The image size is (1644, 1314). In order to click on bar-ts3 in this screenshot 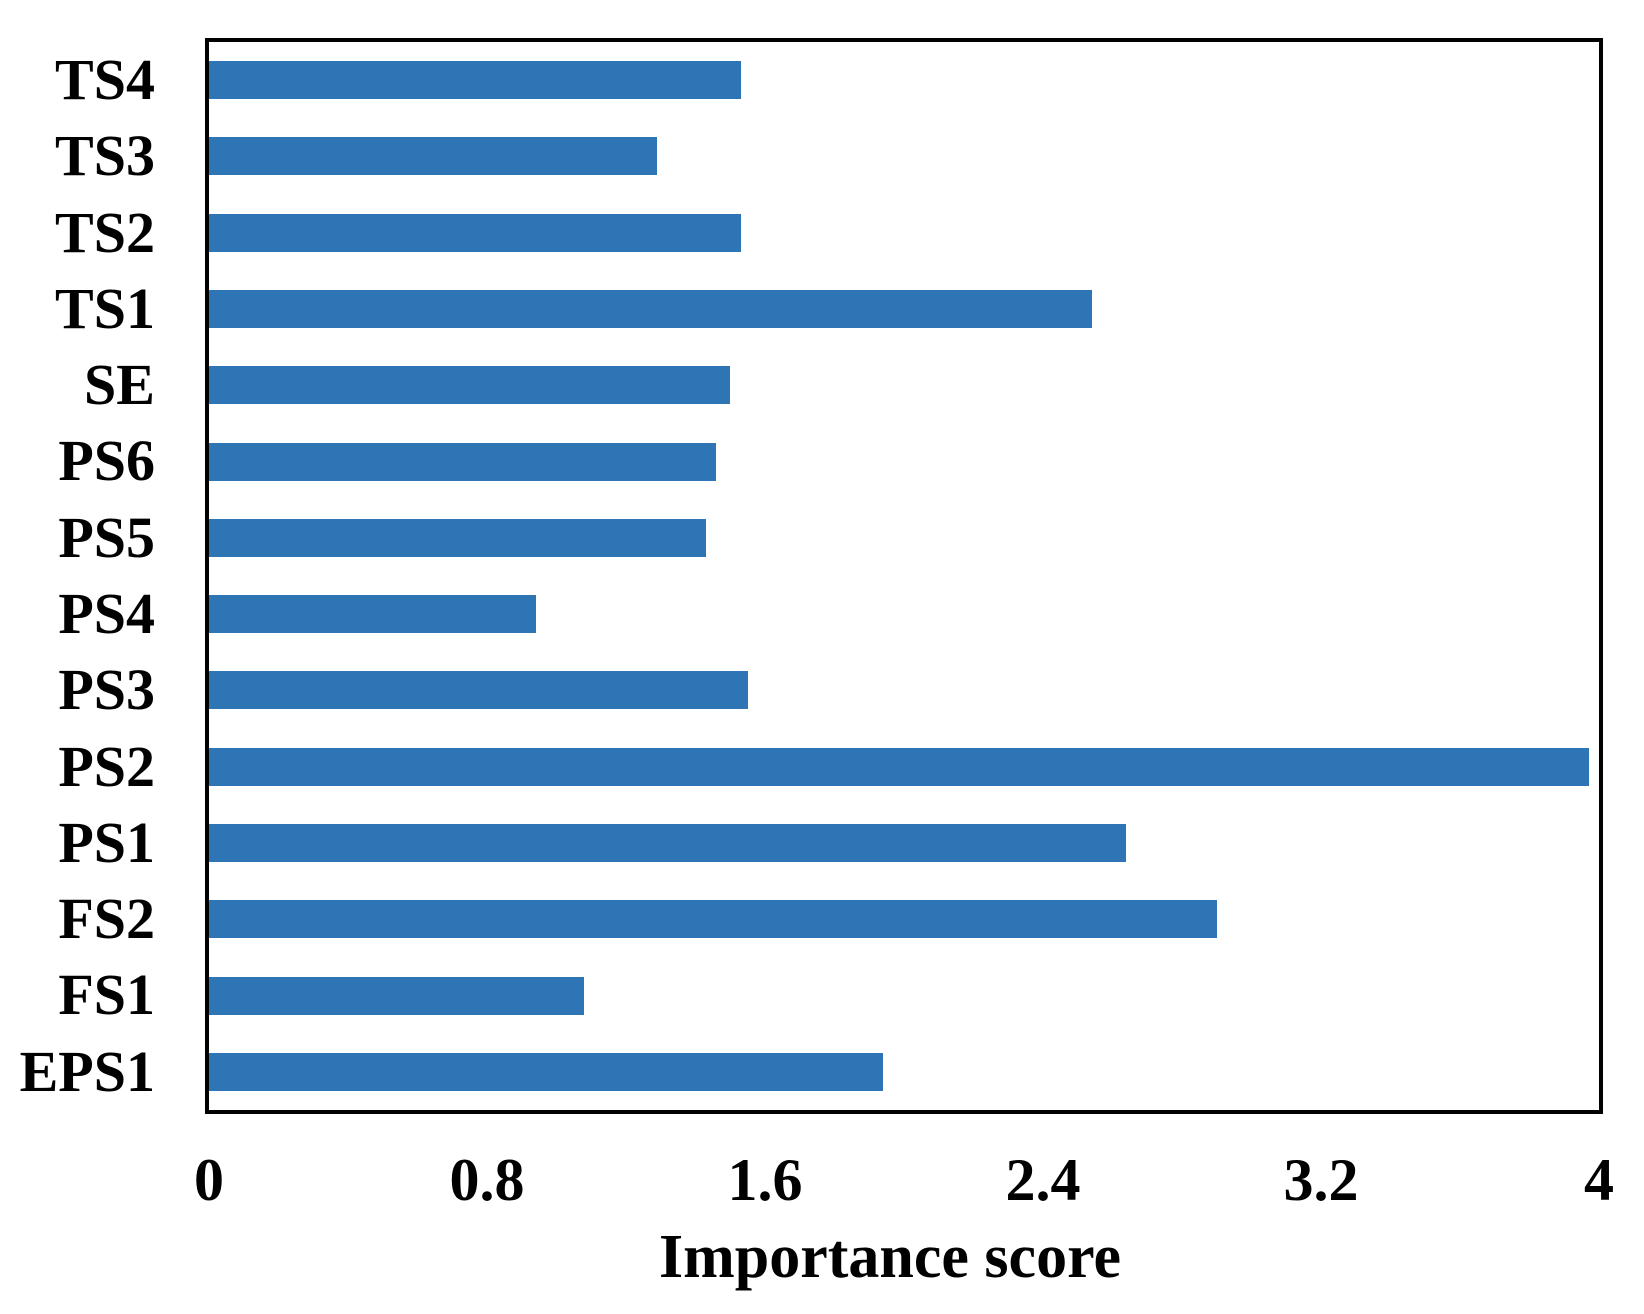, I will do `click(433, 156)`.